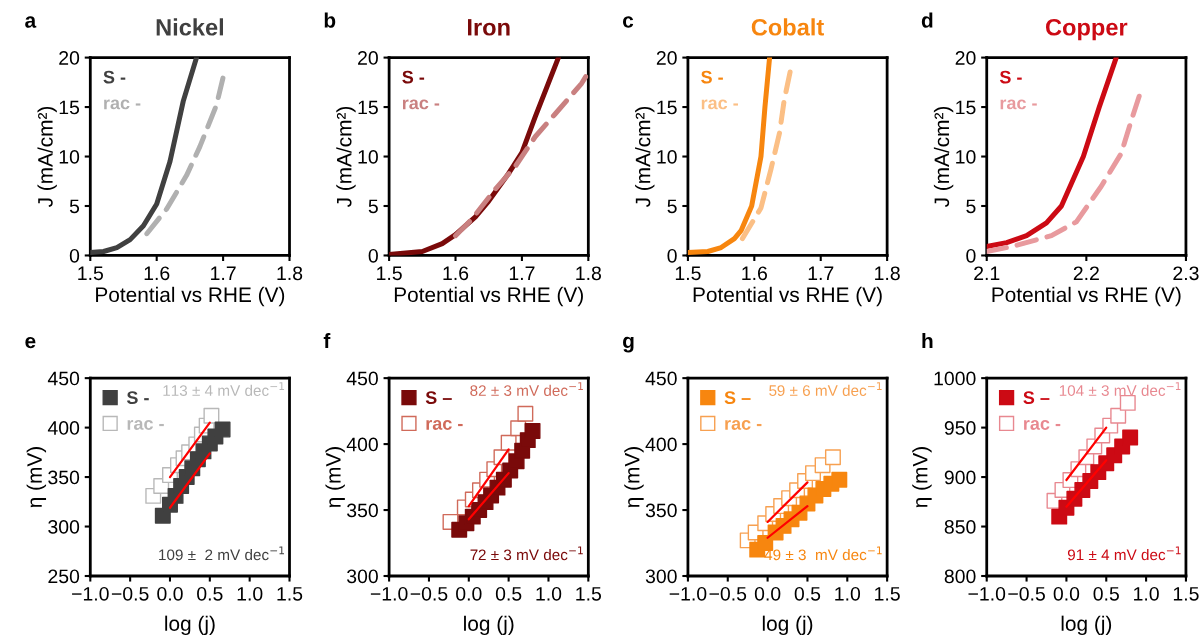 The image size is (1204, 640). Describe the element at coordinates (628, 22) in the screenshot. I see `text: c` at that location.